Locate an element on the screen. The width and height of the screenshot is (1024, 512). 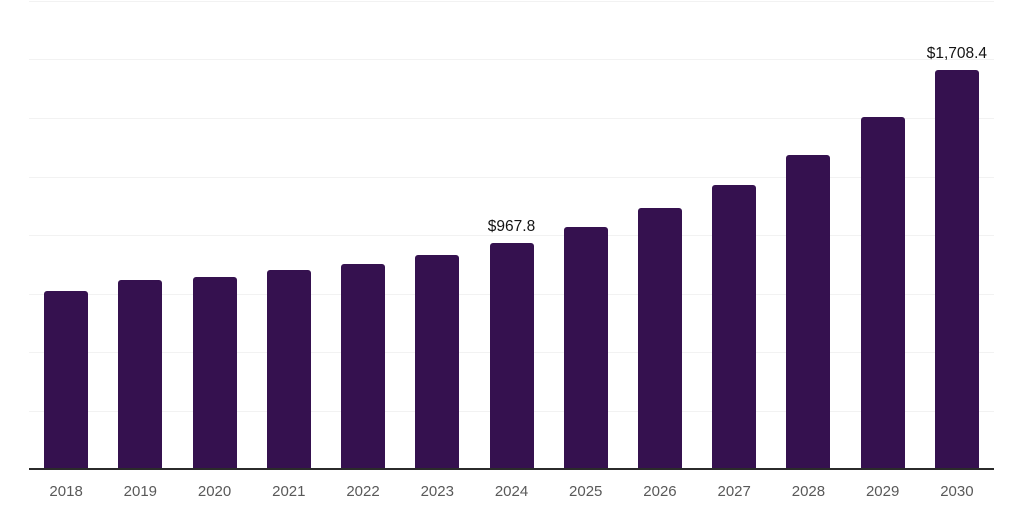
gridline-2000 is located at coordinates (511, 1).